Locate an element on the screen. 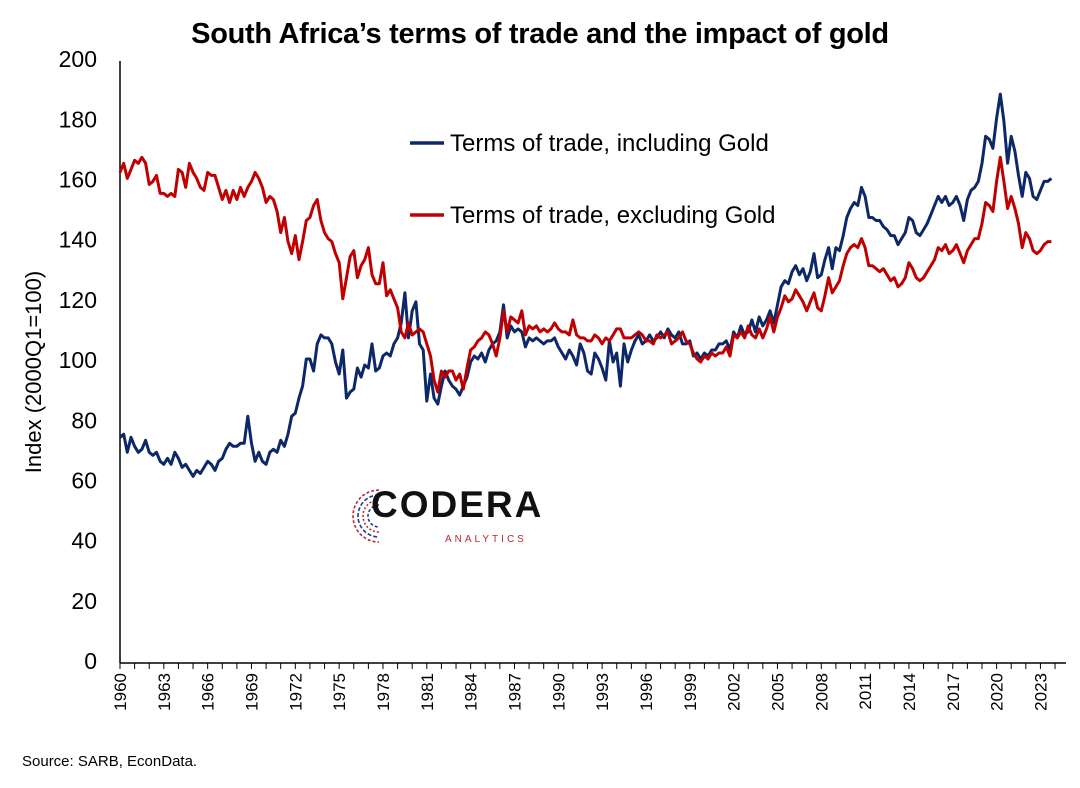 The image size is (1080, 788). x-tick-label: 1999 is located at coordinates (690, 692).